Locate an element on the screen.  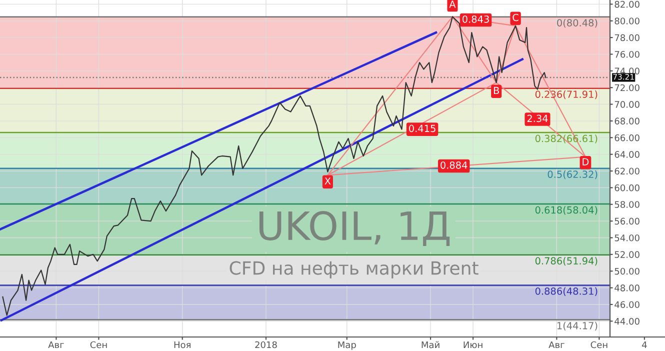
annotation: 0.415 is located at coordinates (422, 128).